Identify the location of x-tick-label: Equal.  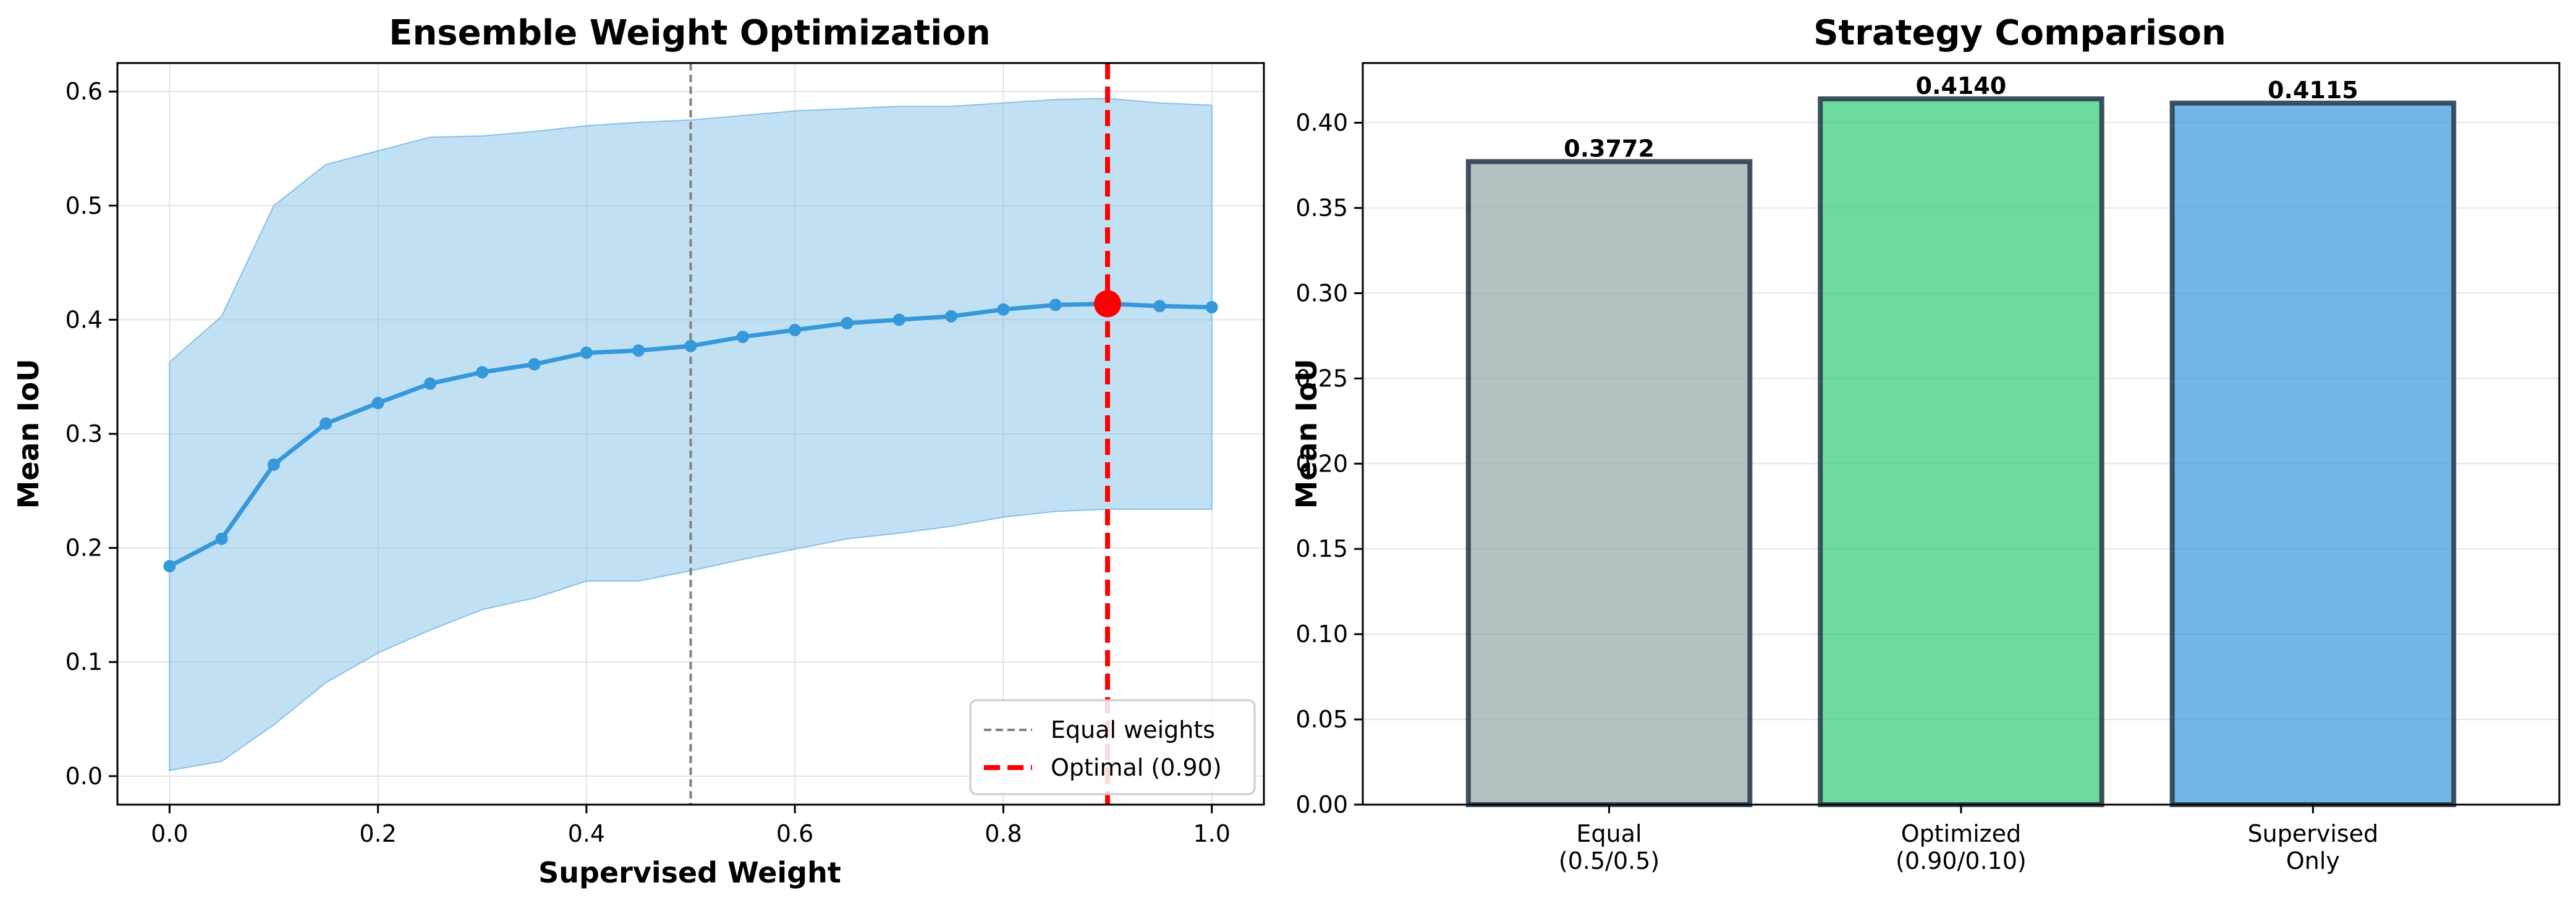
(1609, 833).